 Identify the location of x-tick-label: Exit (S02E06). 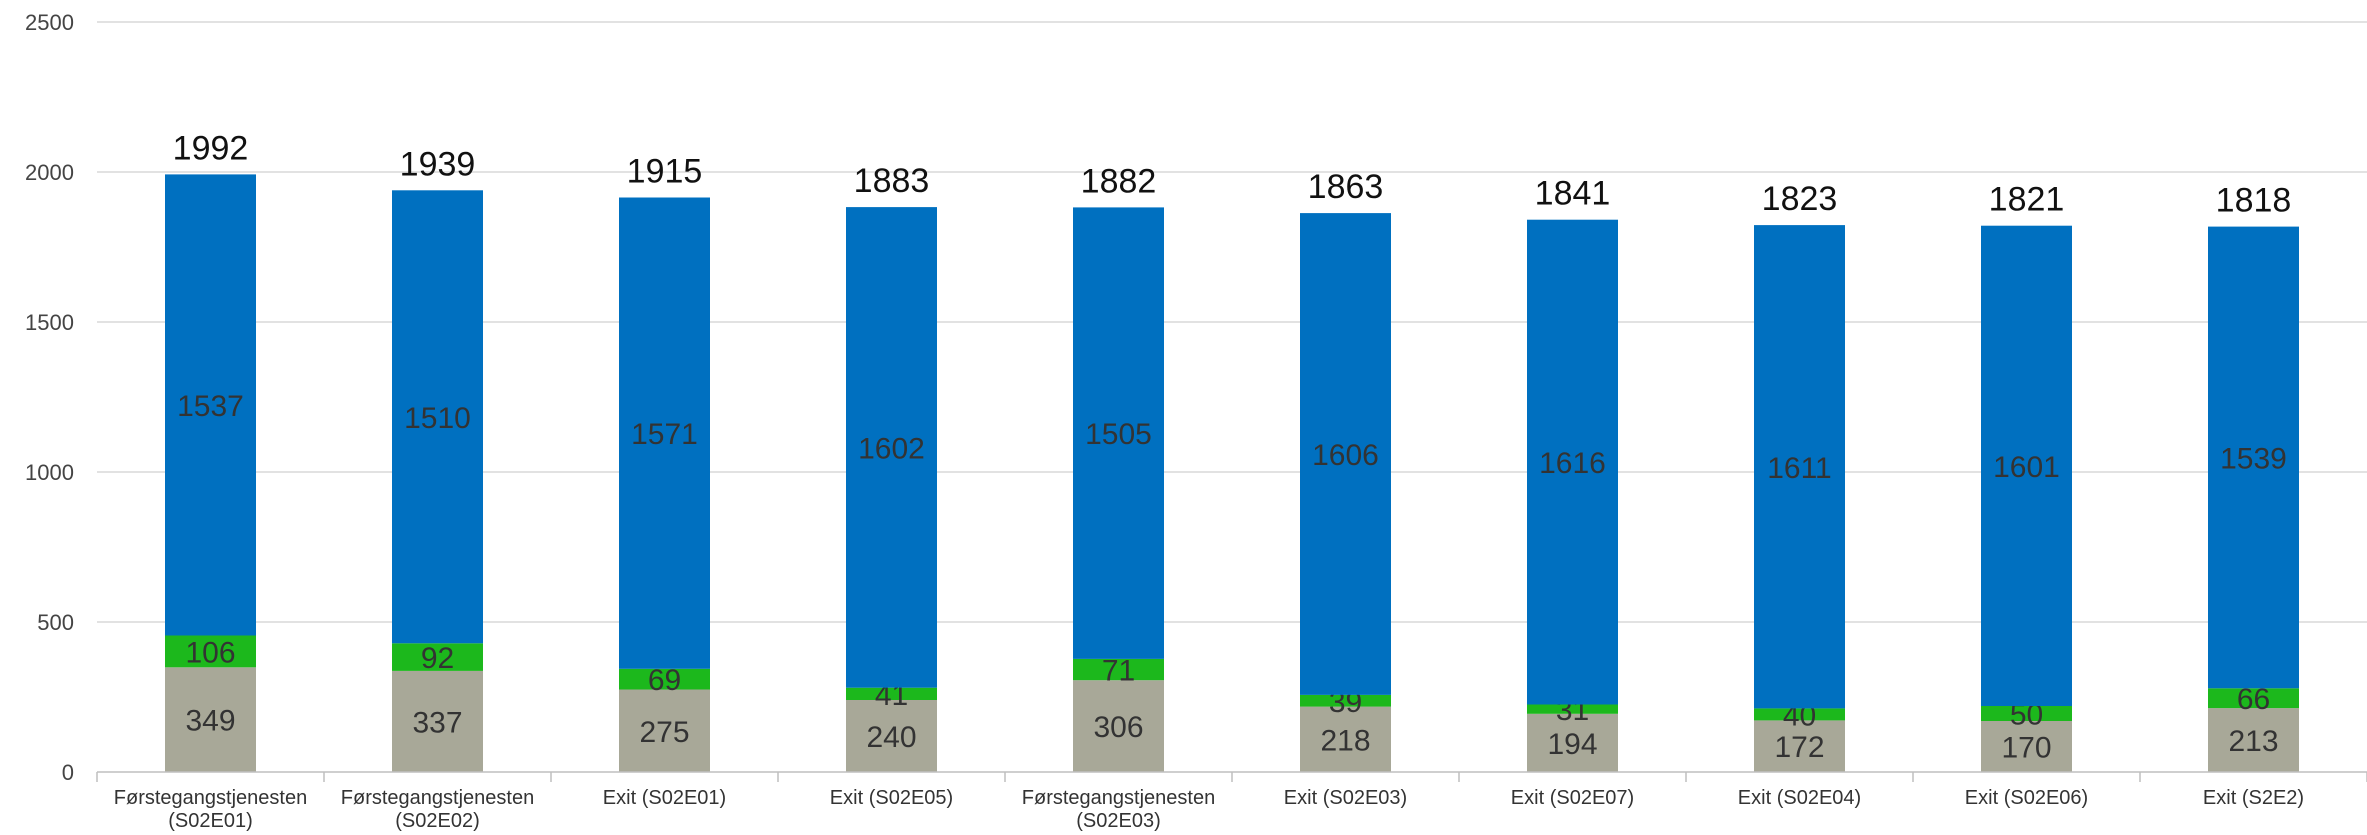
(2026, 798).